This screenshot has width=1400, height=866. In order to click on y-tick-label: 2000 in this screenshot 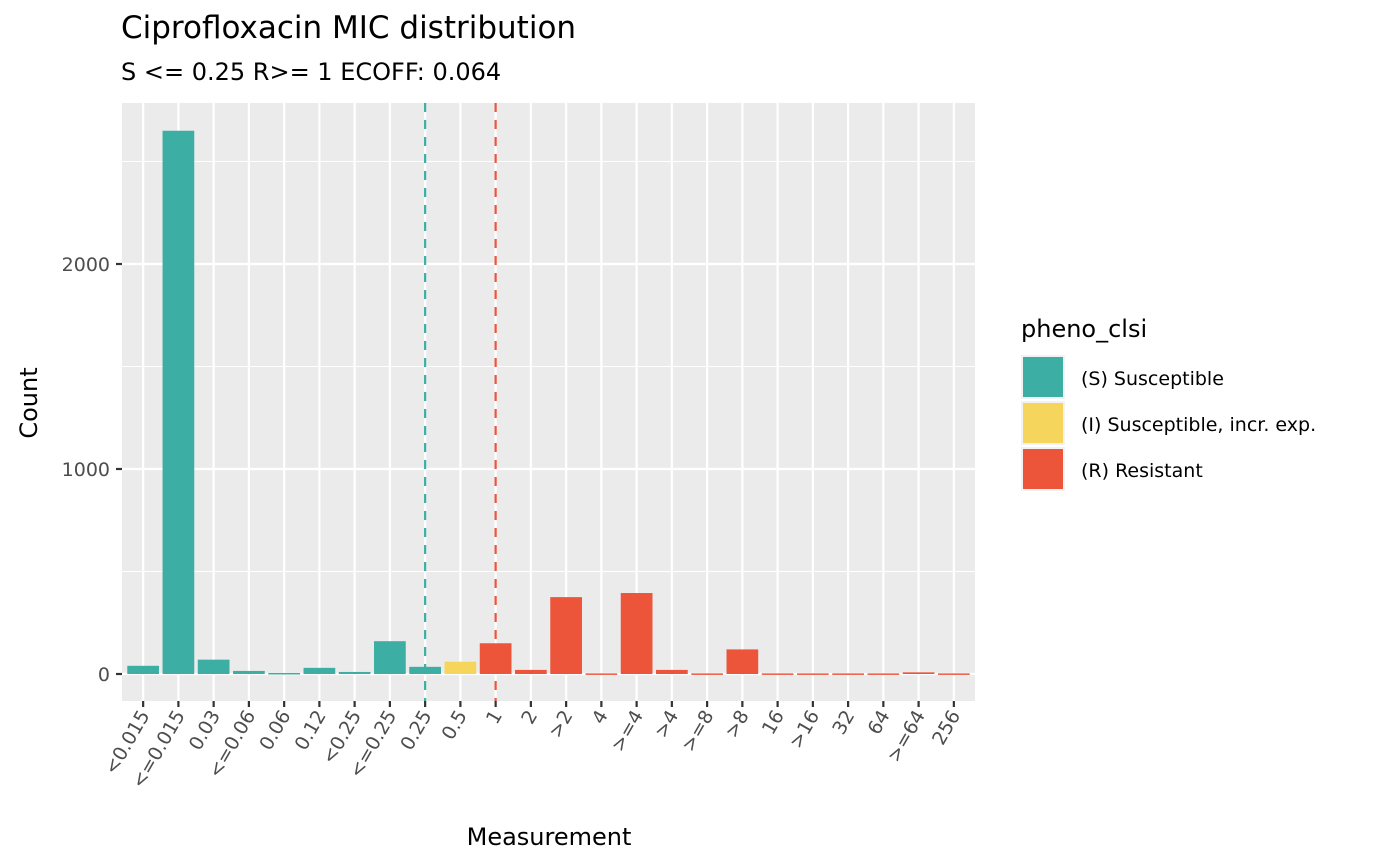, I will do `click(86, 265)`.